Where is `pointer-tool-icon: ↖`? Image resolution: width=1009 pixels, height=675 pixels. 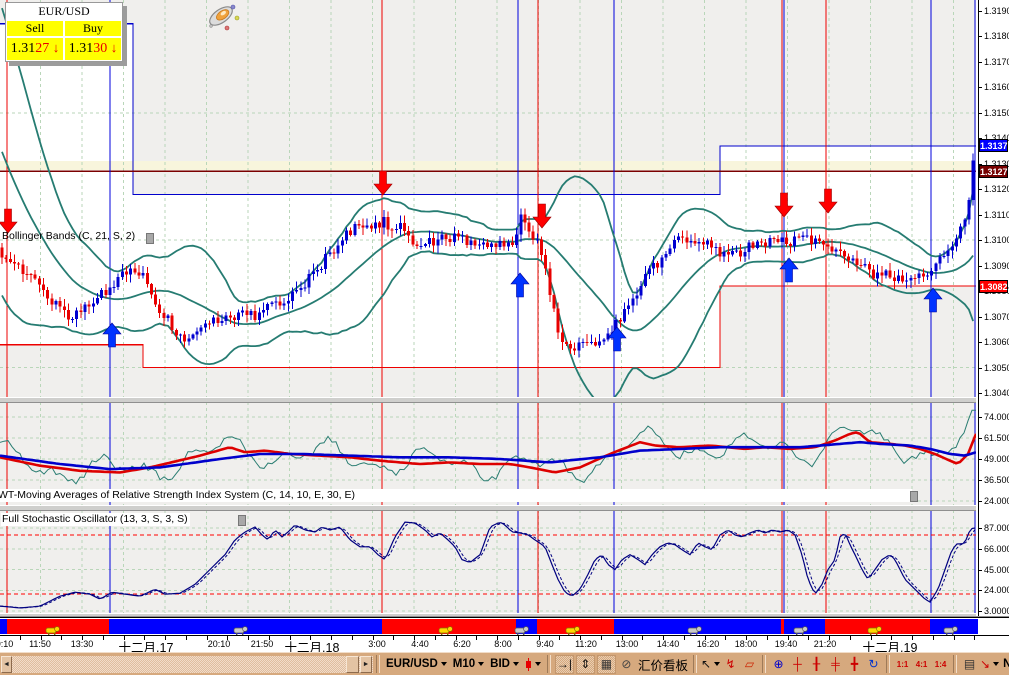 pointer-tool-icon: ↖ is located at coordinates (711, 664).